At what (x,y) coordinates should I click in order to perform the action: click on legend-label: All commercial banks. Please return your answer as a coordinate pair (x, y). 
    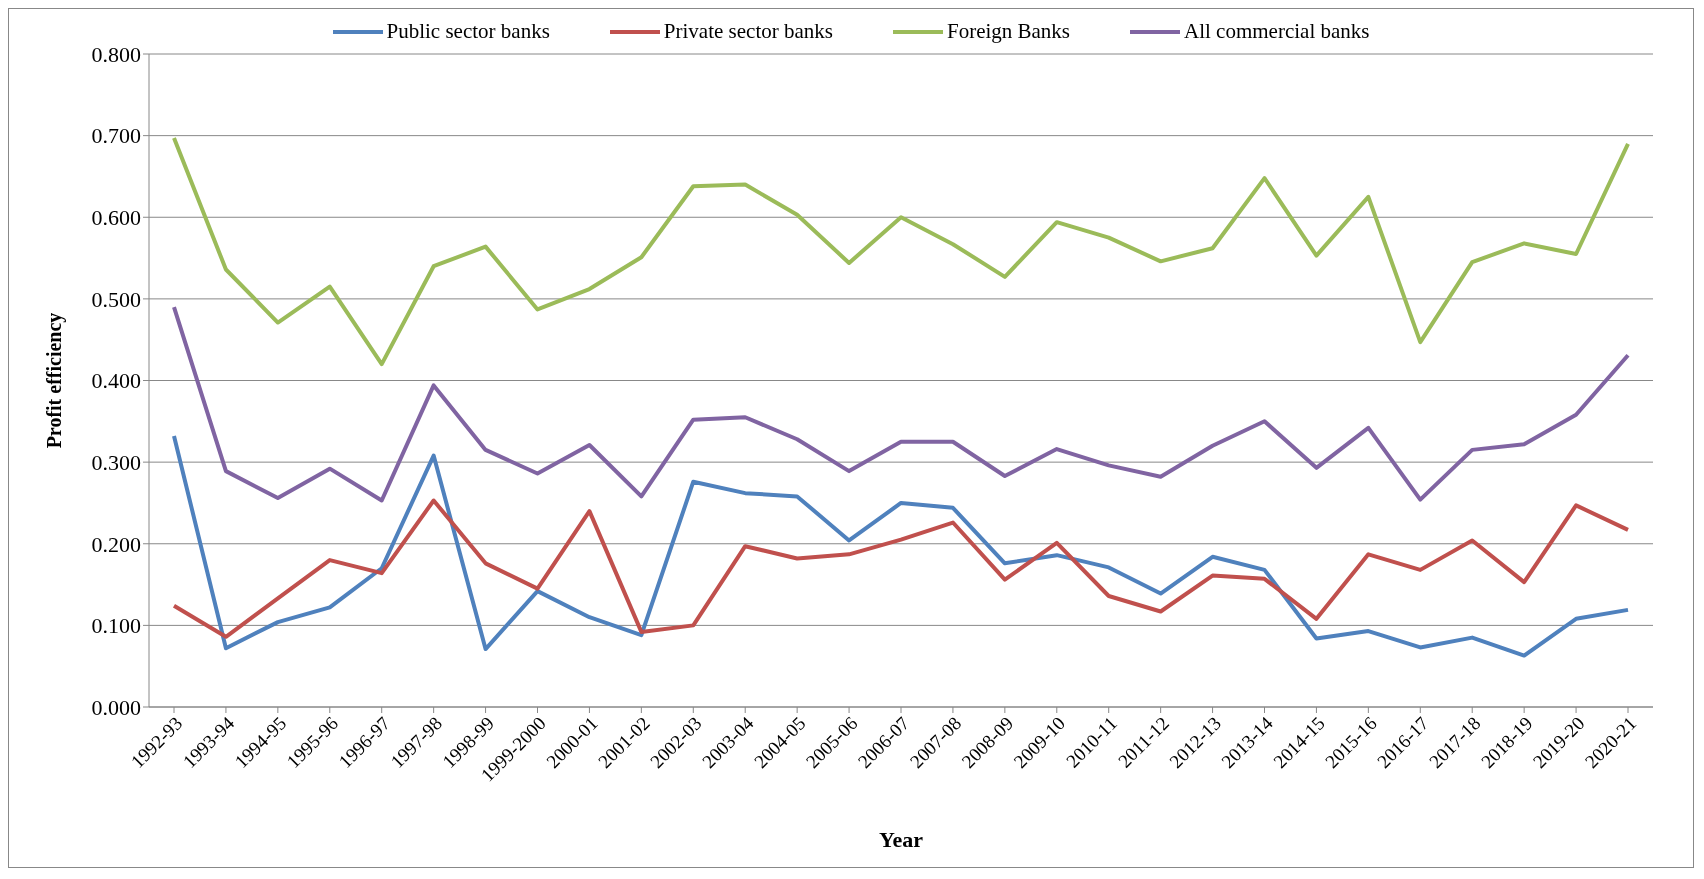
    Looking at the image, I should click on (1277, 31).